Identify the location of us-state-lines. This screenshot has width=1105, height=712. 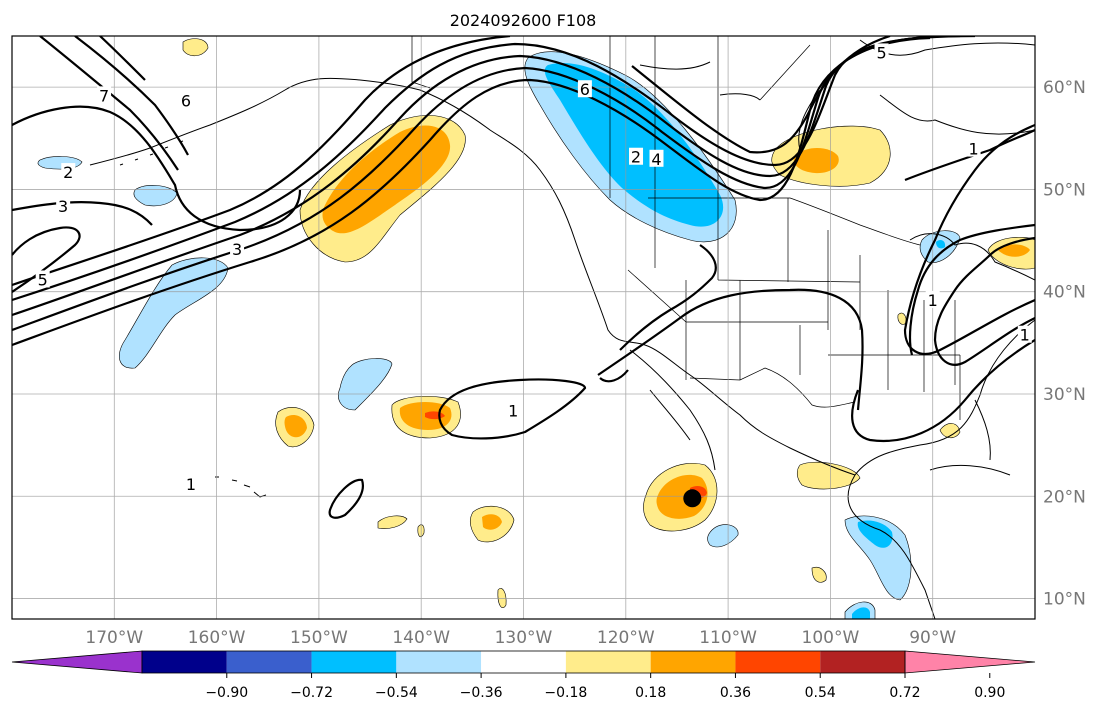
(794, 309).